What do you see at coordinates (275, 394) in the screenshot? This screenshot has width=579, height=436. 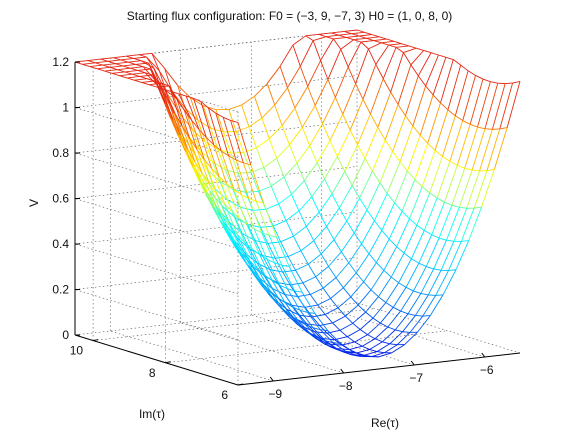 I see `x-tick-label: −9` at bounding box center [275, 394].